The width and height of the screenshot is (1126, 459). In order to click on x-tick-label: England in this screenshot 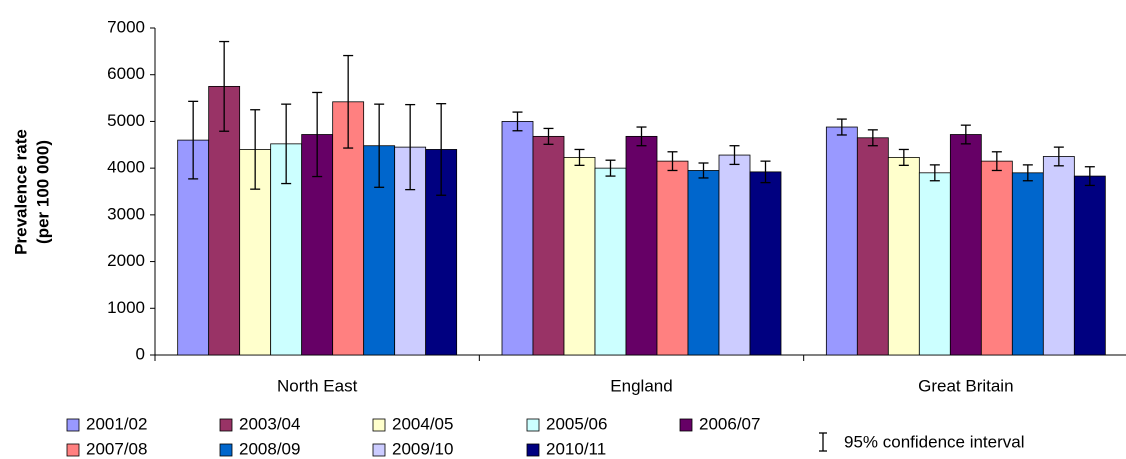, I will do `click(641, 385)`.